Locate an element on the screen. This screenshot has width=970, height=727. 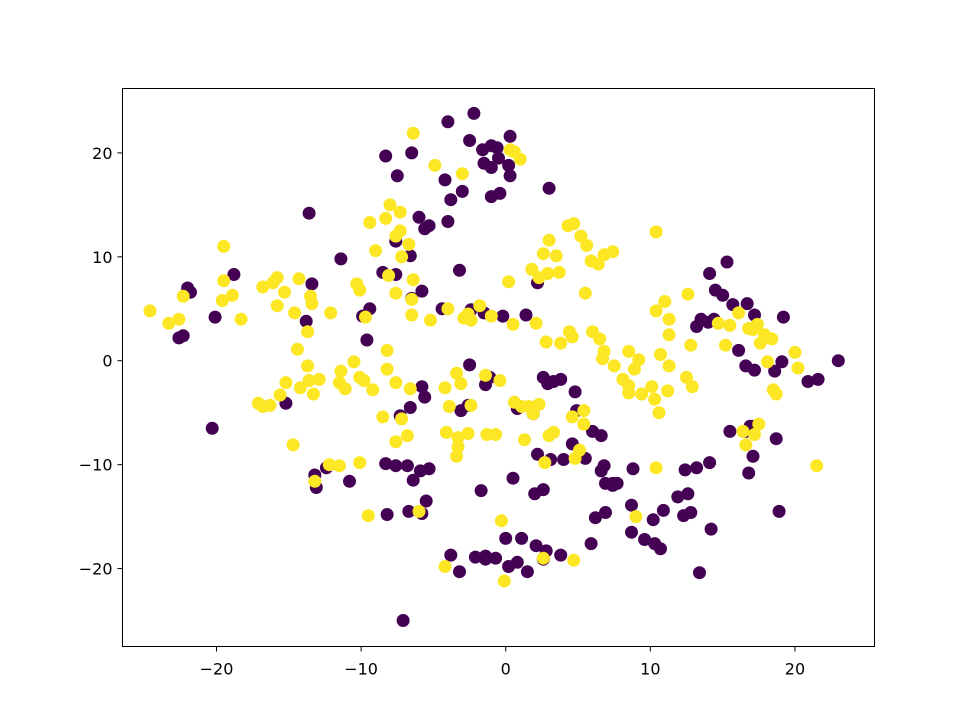
x-tick-label: 20 is located at coordinates (795, 669).